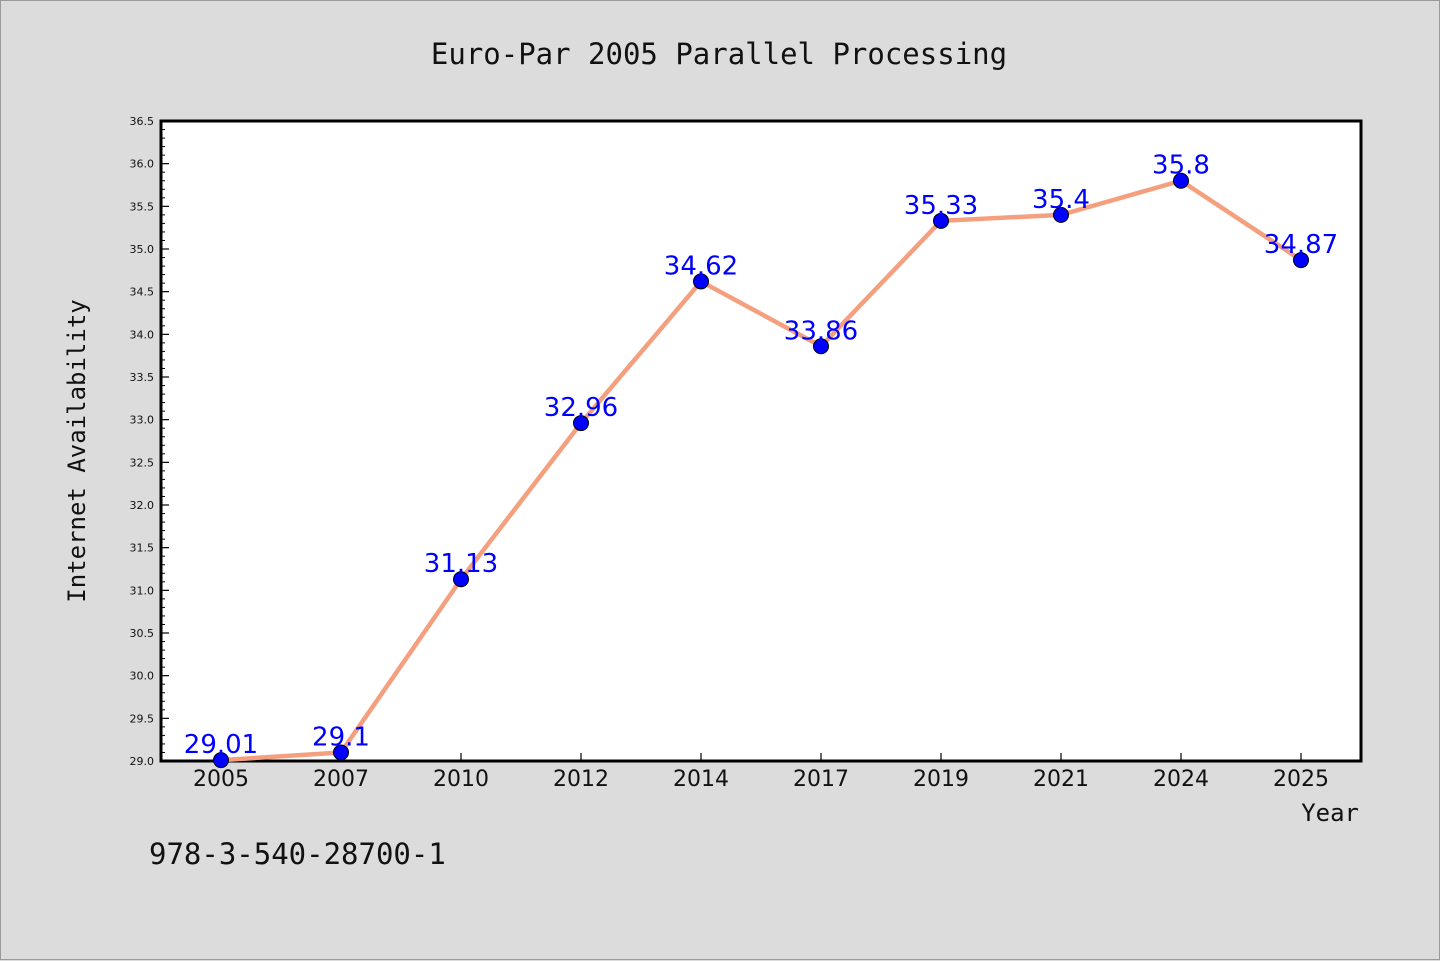 The height and width of the screenshot is (961, 1440). I want to click on x-tick-label: 2012, so click(581, 779).